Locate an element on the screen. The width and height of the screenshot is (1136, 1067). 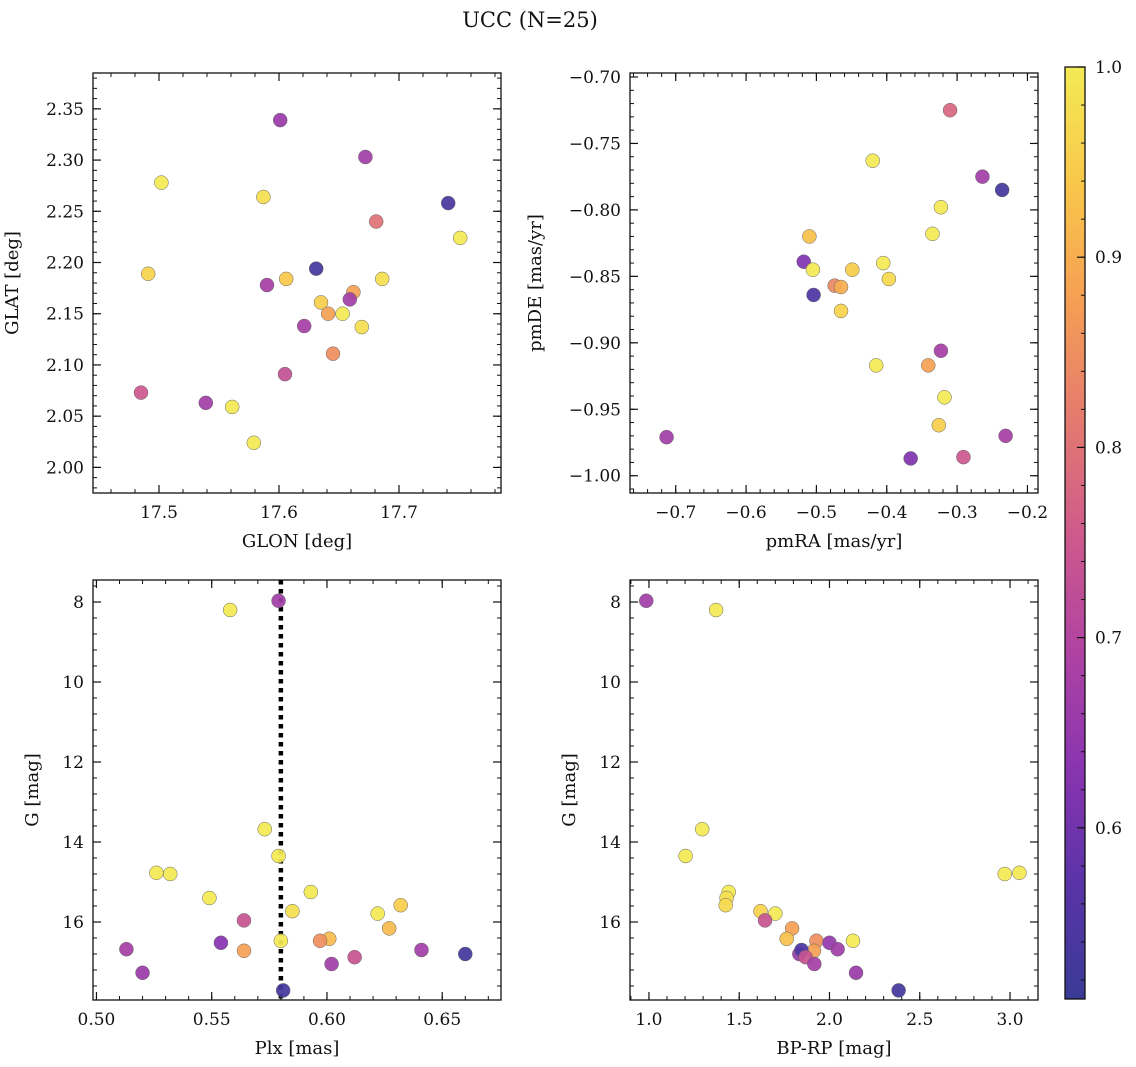
y-tick-label: 2.30 is located at coordinates (65, 161).